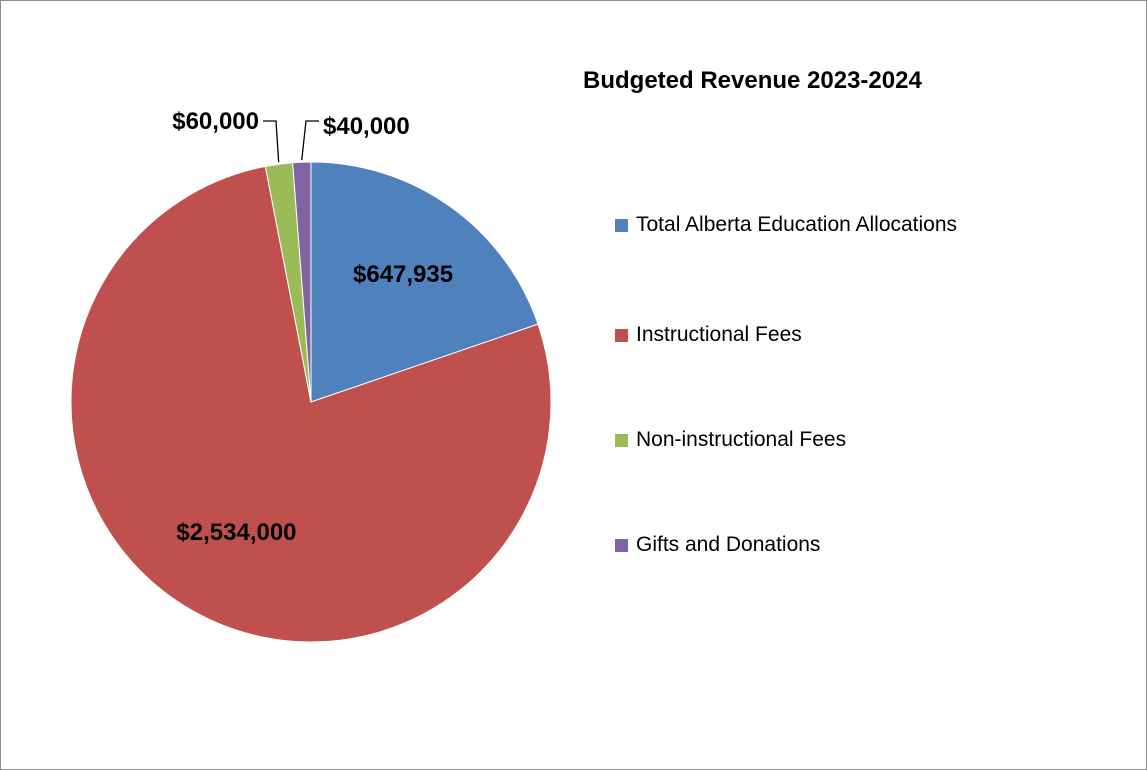 Image resolution: width=1147 pixels, height=770 pixels. I want to click on chart-title: Budgeted Revenue 2023-2024, so click(752, 80).